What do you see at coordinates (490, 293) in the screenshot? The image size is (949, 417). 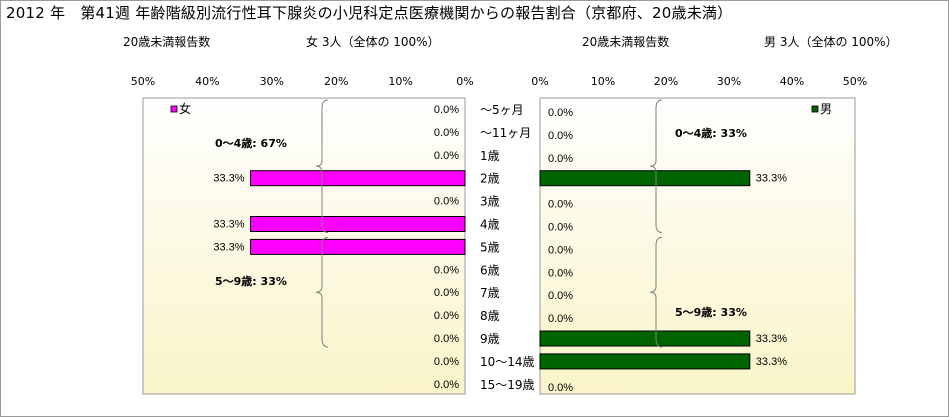 I see `age-category-label: 7歳` at bounding box center [490, 293].